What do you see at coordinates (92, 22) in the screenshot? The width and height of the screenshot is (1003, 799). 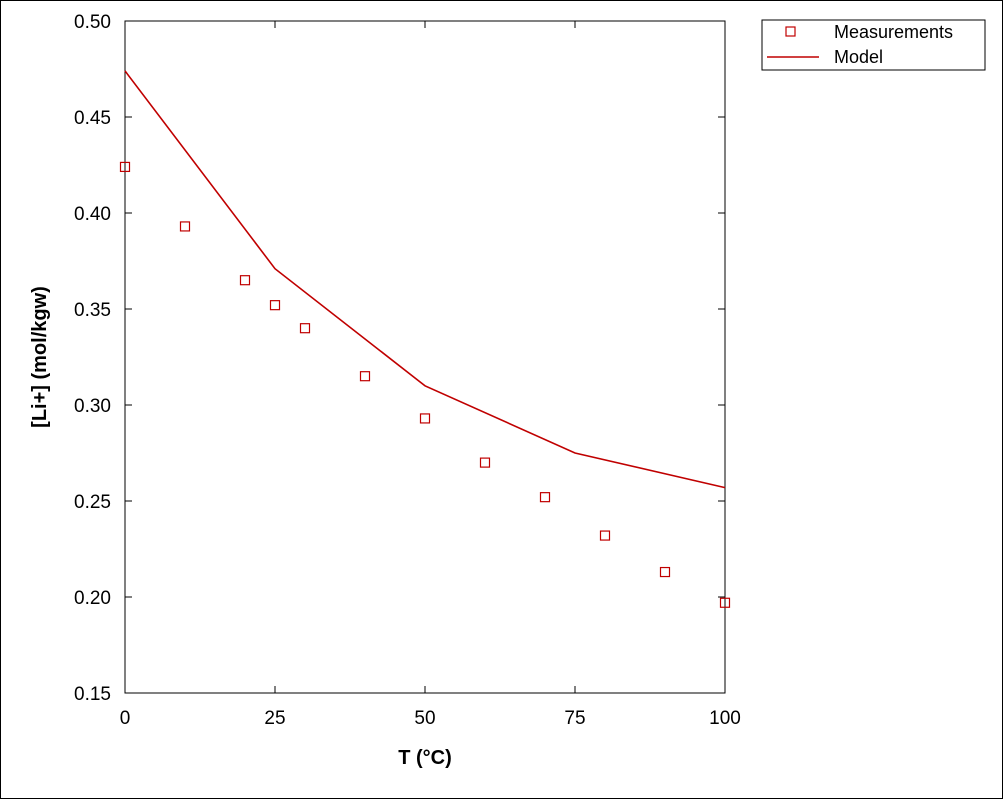 I see `y-tick-label: 0.50` at bounding box center [92, 22].